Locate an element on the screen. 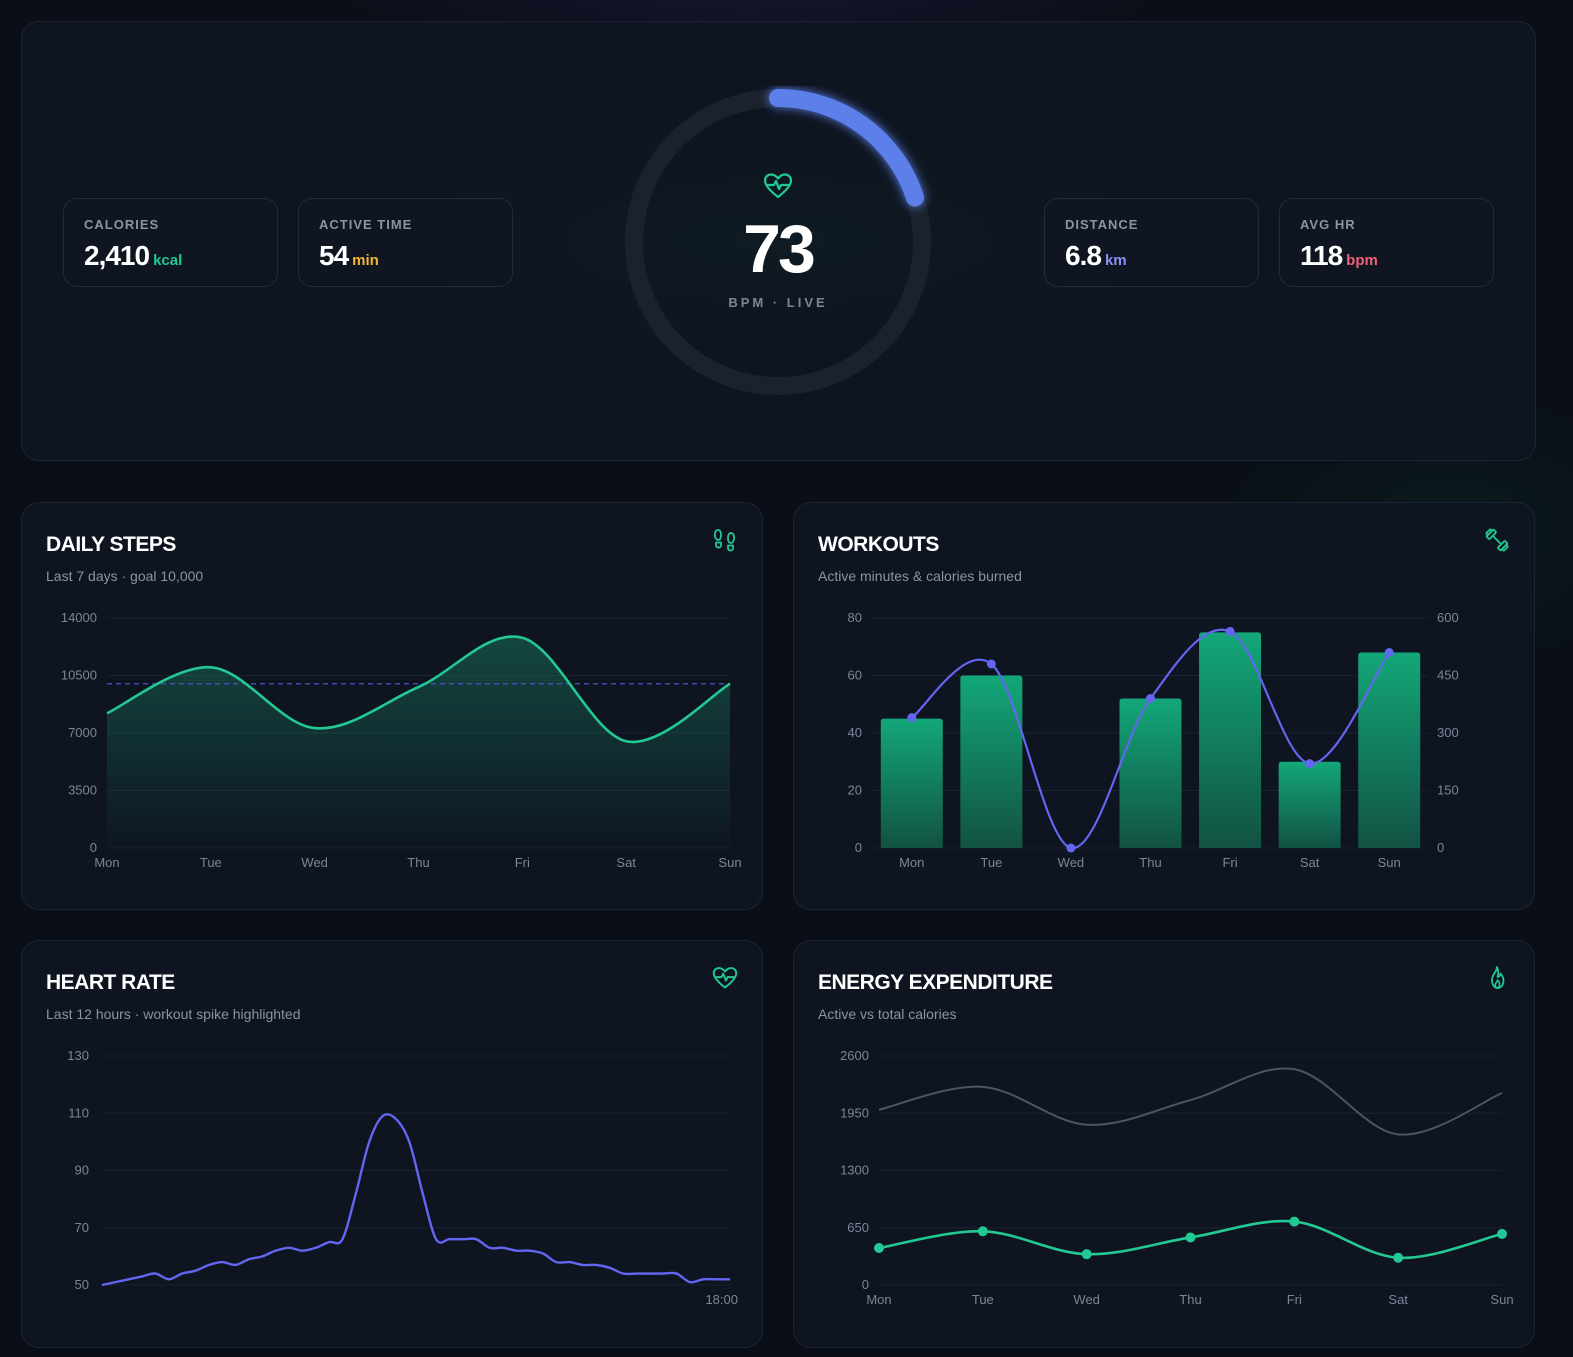 The image size is (1573, 1357). steps-area is located at coordinates (418, 742).